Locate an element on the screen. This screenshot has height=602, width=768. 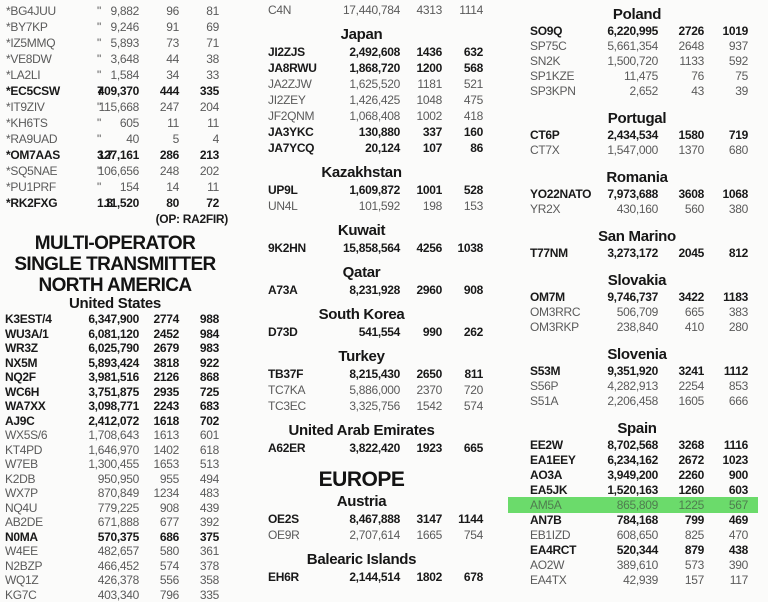
mult-count: 75 is located at coordinates (634, 76).